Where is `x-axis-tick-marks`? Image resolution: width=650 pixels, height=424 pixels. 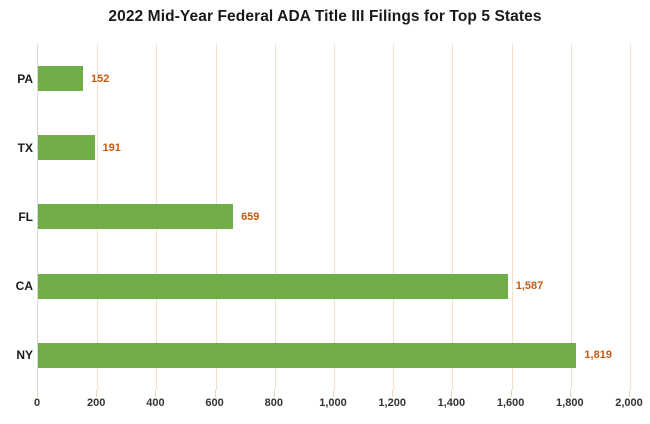 x-axis-tick-marks is located at coordinates (333, 393).